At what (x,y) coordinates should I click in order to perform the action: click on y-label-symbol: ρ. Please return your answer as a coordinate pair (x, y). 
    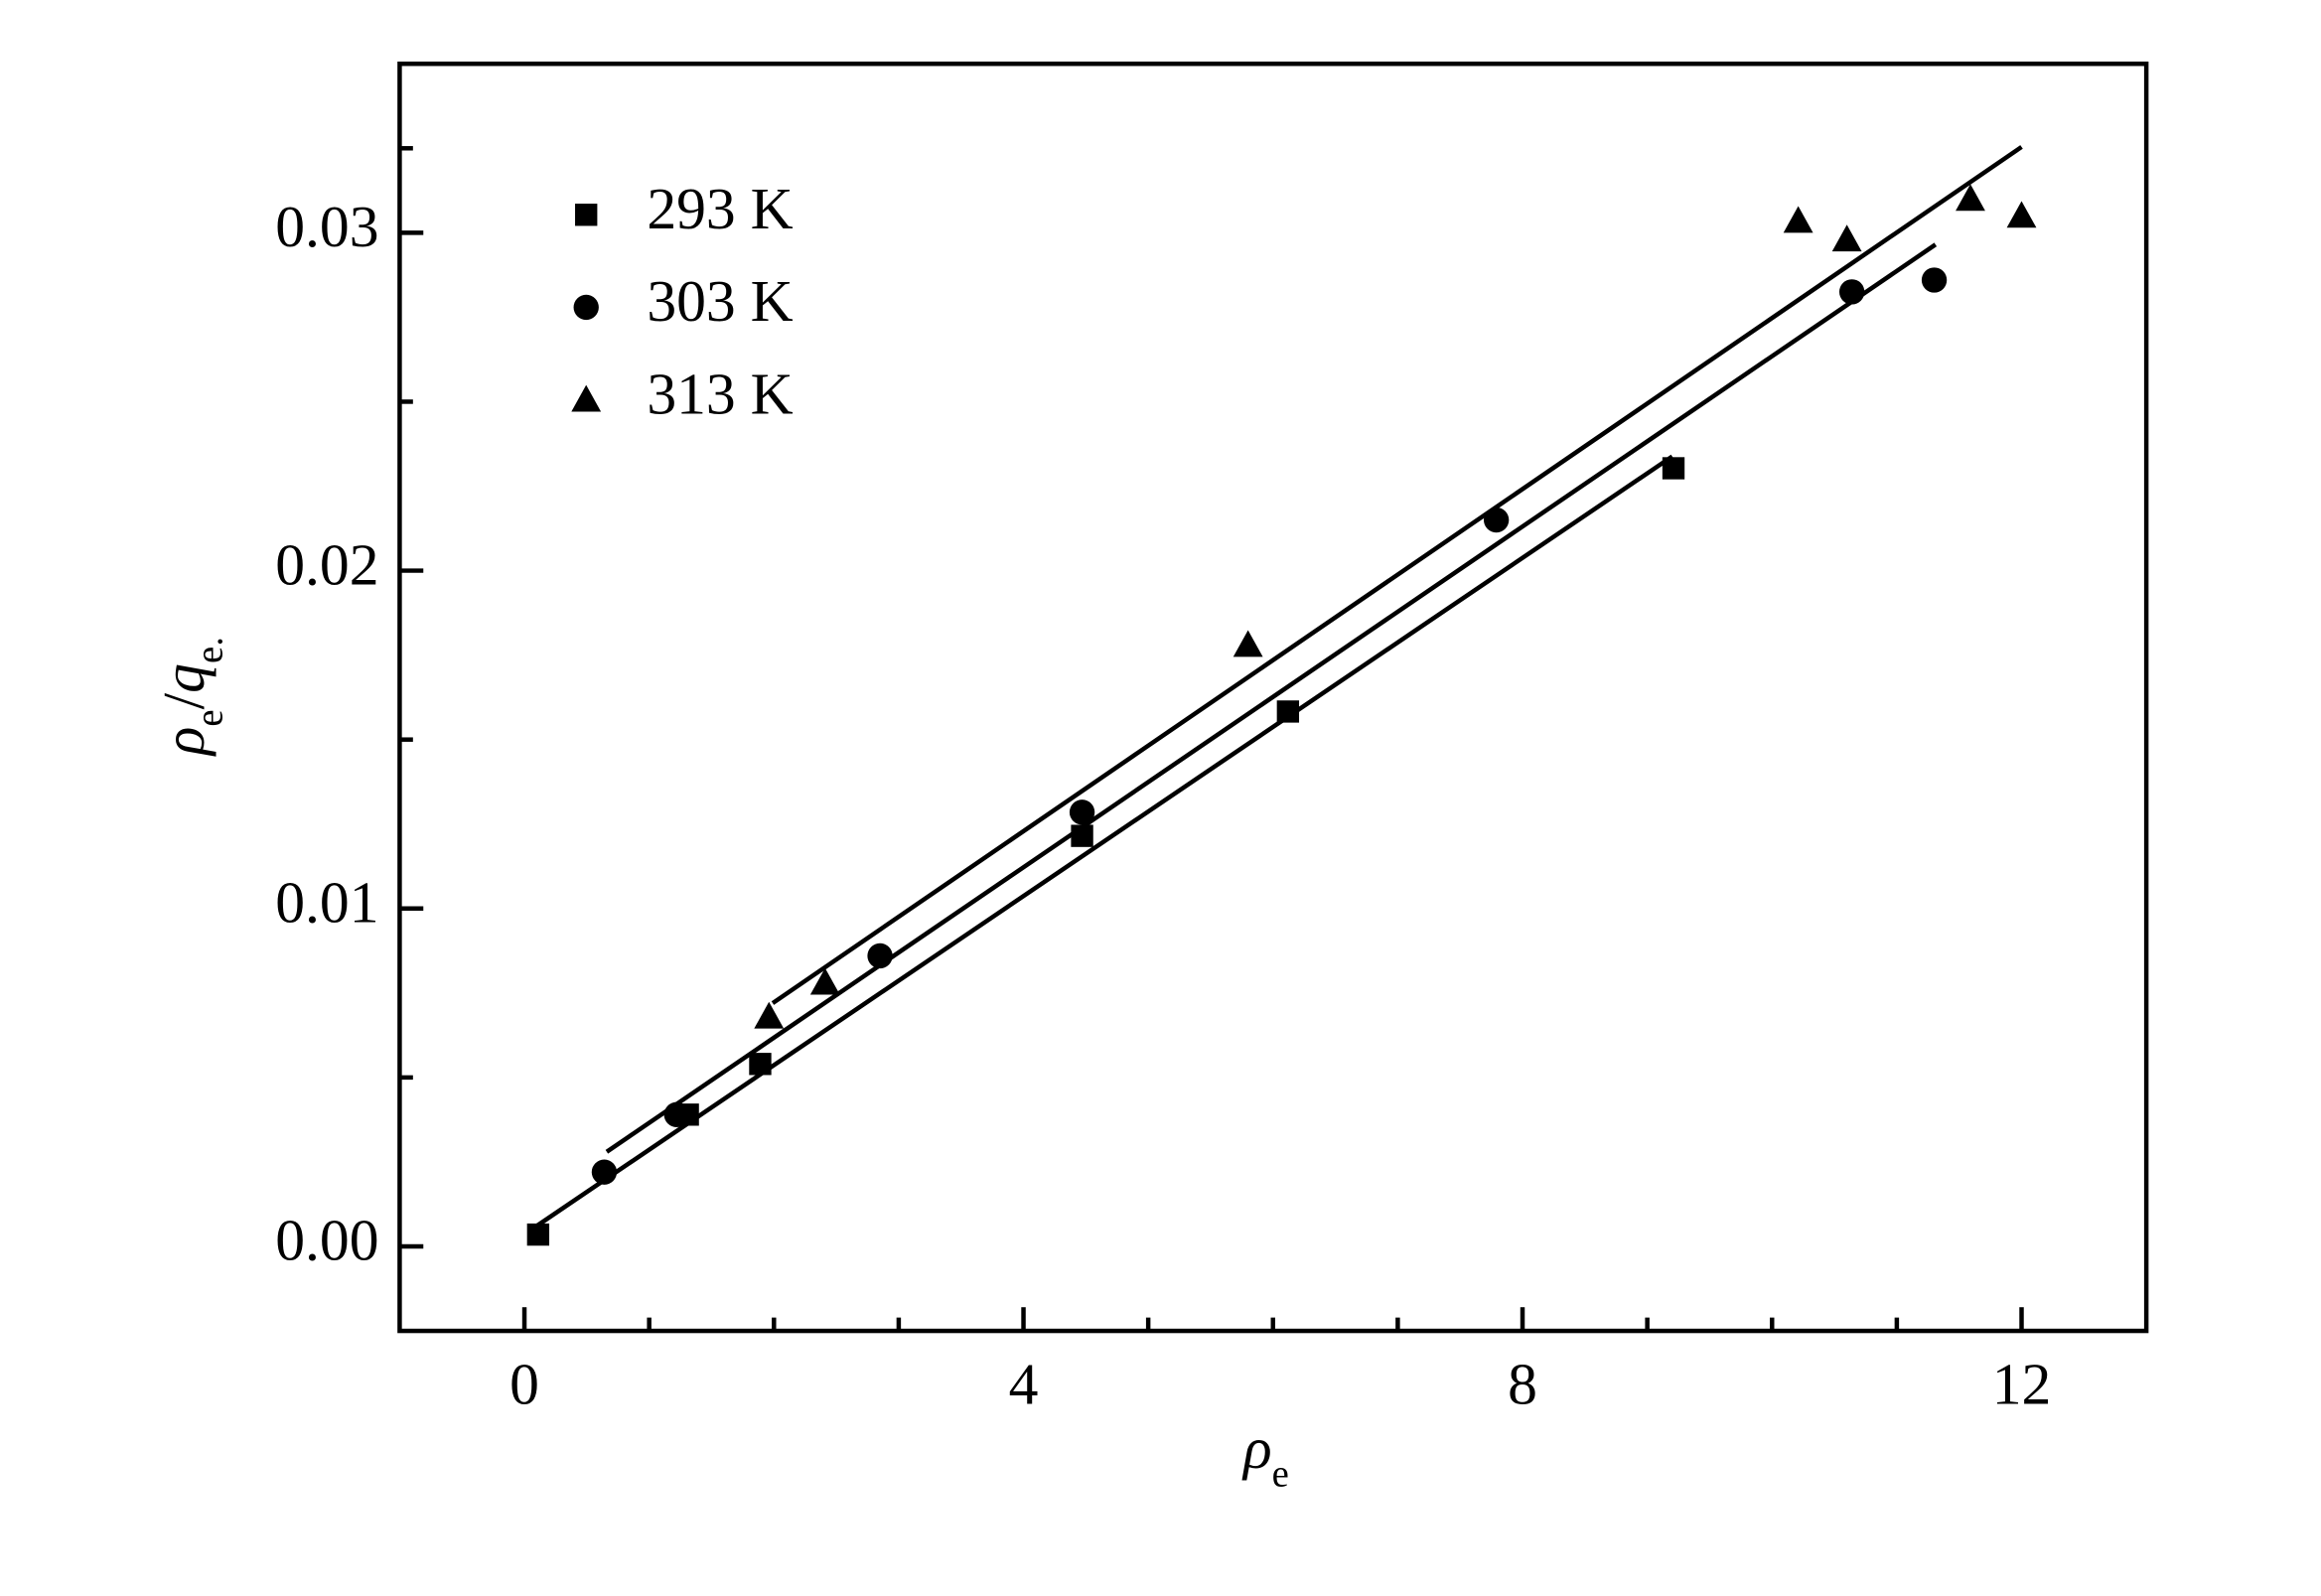
    Looking at the image, I should click on (183, 742).